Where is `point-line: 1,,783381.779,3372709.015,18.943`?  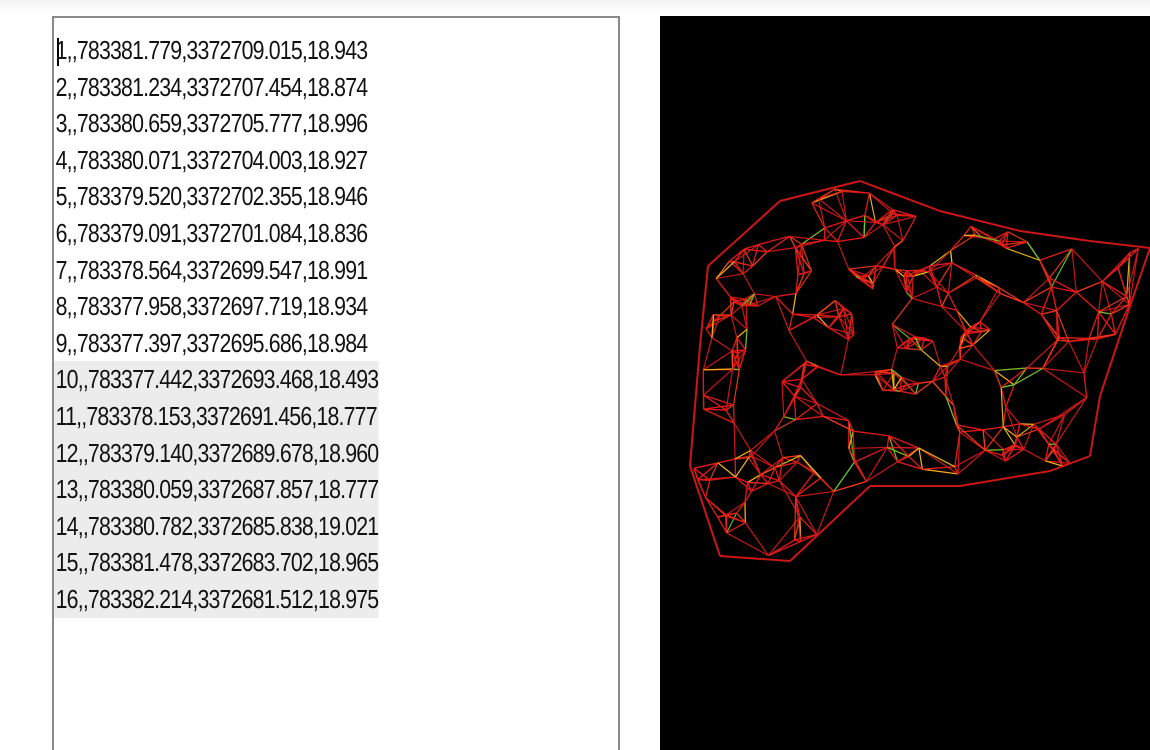 point-line: 1,,783381.779,3372709.015,18.943 is located at coordinates (211, 50).